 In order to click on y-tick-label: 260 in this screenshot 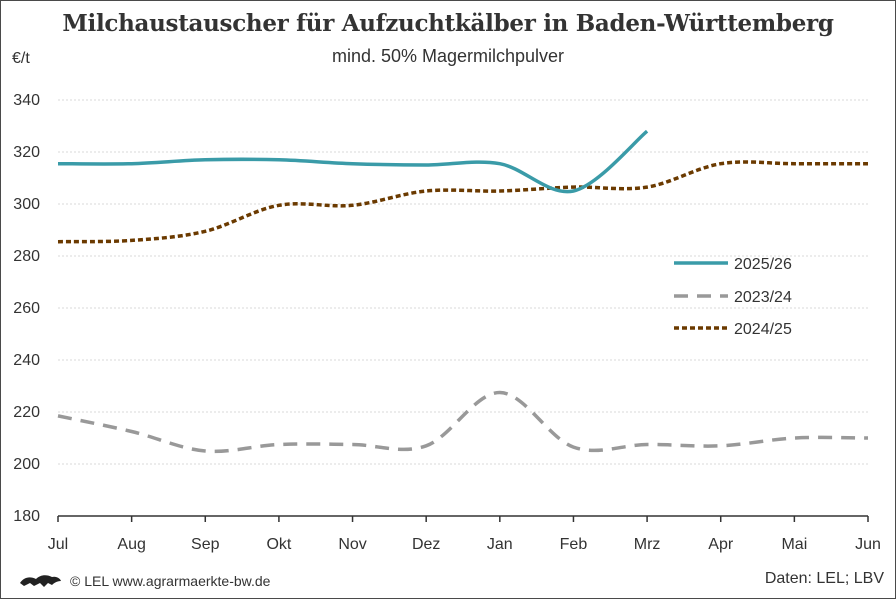, I will do `click(26, 308)`.